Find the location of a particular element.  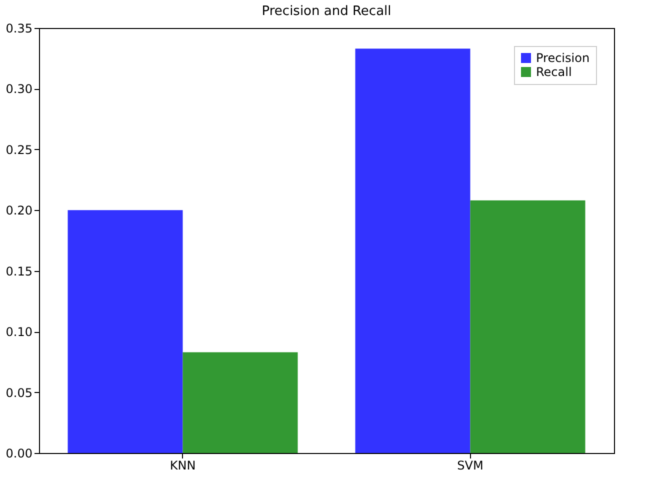

y-tick-label: 0.15 is located at coordinates (19, 271).